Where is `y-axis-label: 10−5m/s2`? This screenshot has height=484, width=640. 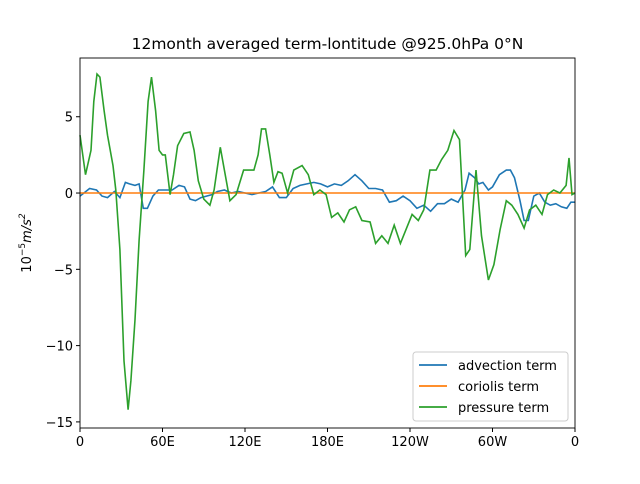 y-axis-label: 10−5m/s2 is located at coordinates (26, 243).